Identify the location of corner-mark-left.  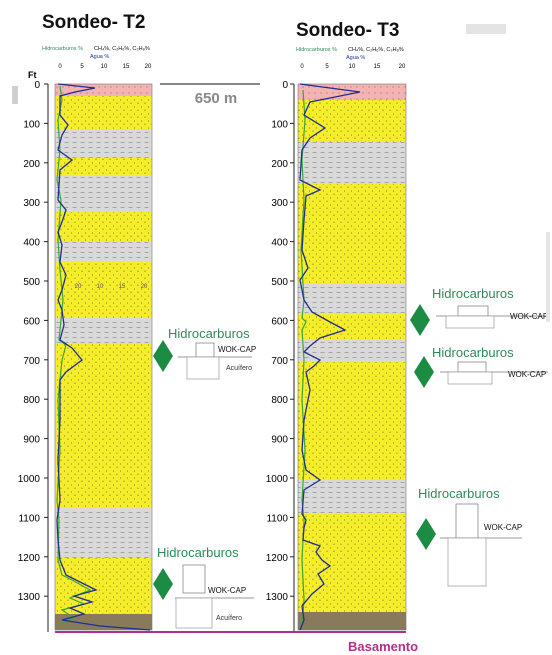
(15, 95).